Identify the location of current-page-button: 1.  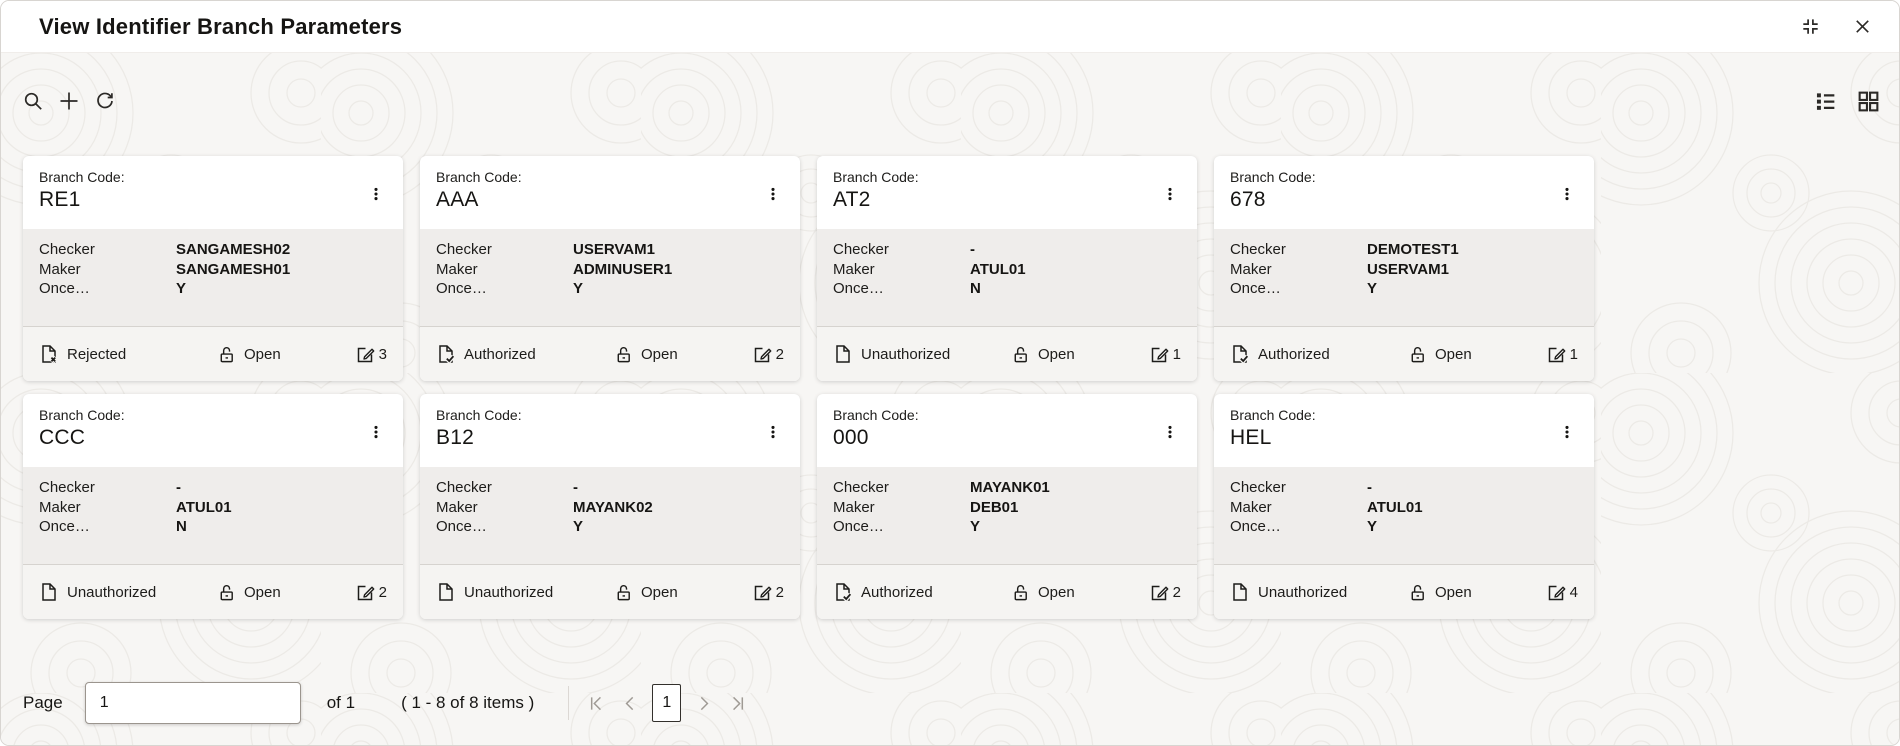
(667, 703).